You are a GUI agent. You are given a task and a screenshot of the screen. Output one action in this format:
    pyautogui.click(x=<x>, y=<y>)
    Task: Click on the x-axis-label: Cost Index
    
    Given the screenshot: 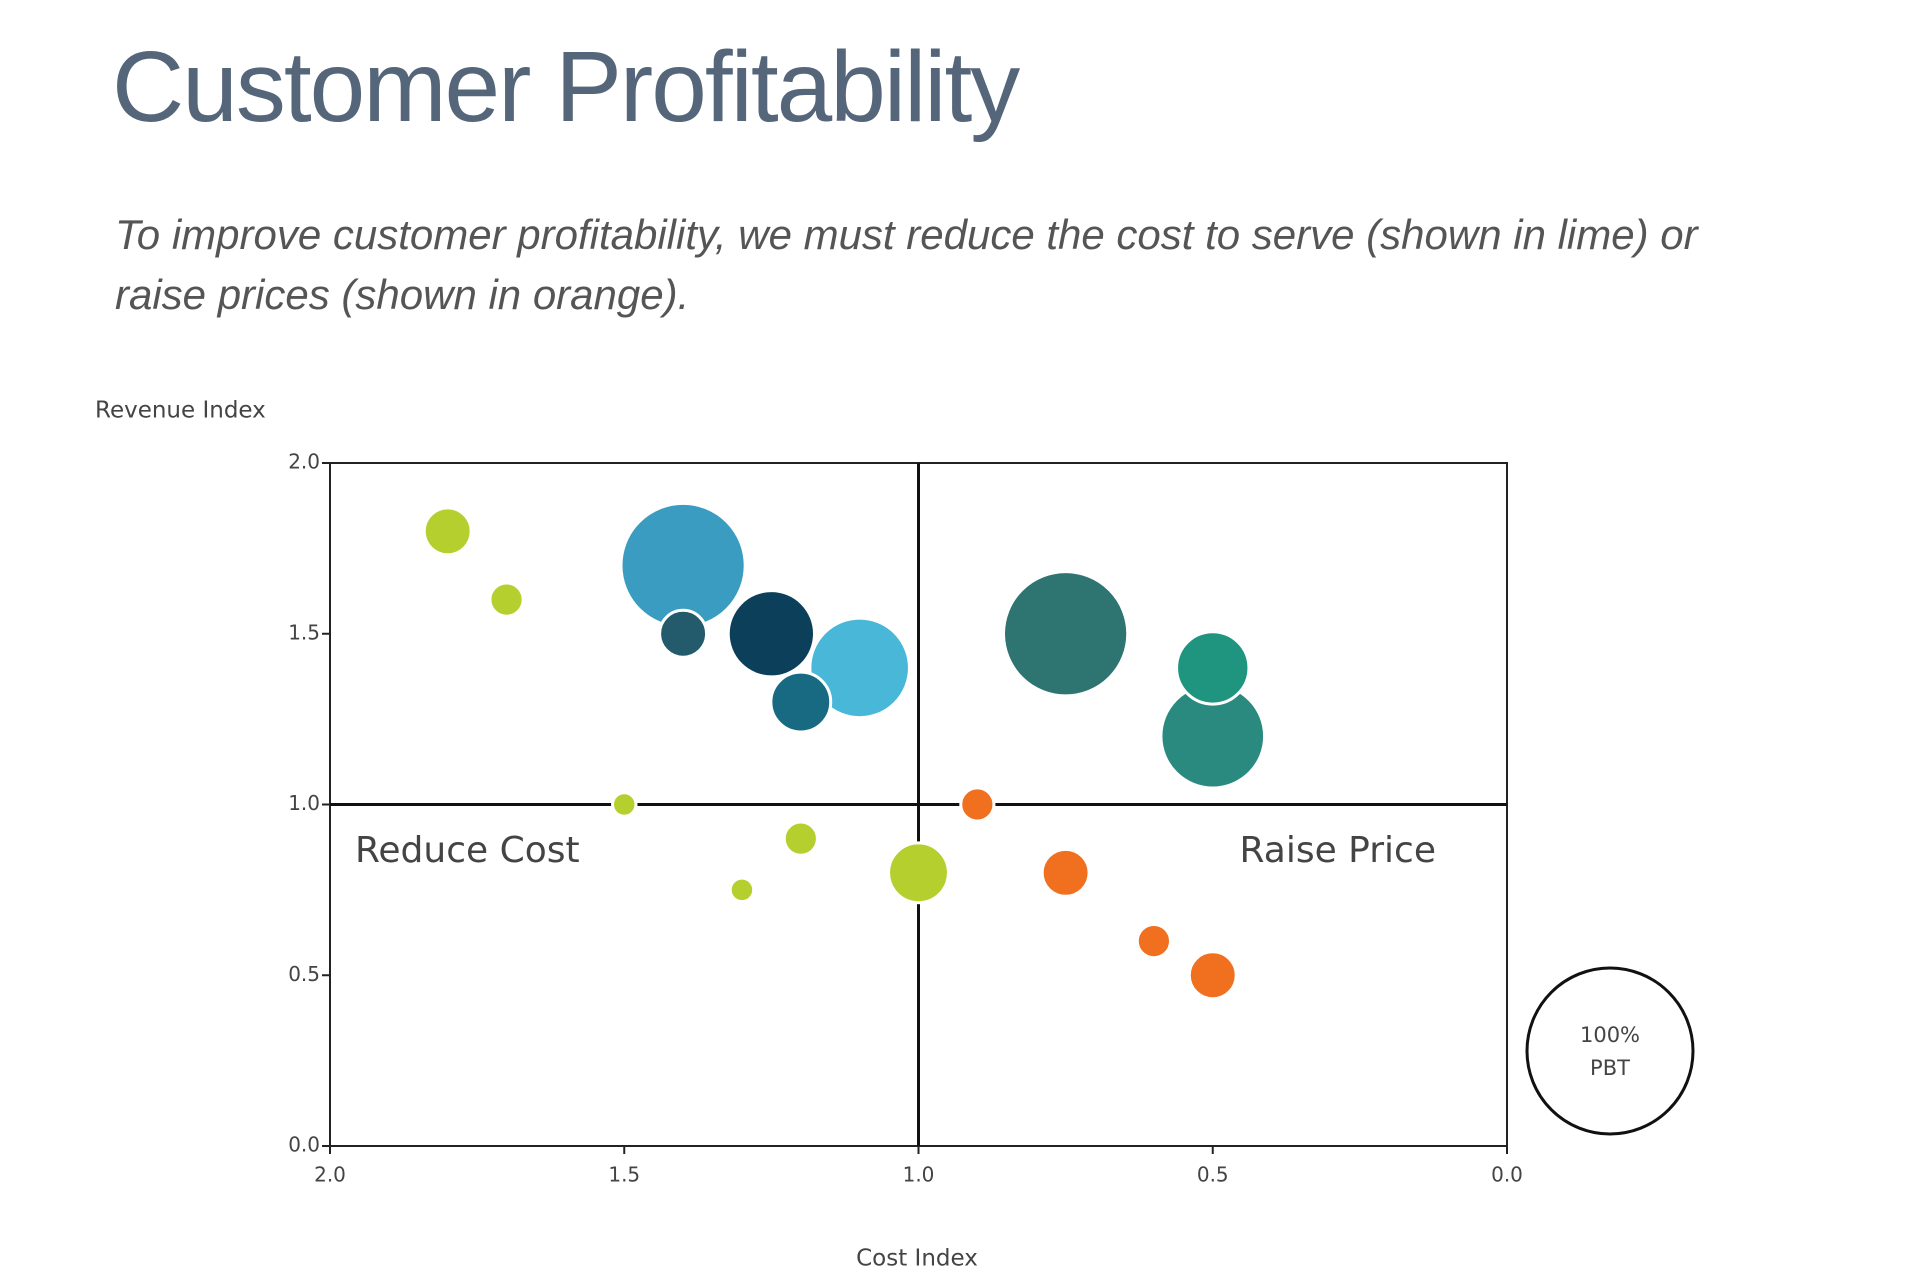 What is the action you would take?
    pyautogui.click(x=917, y=1259)
    